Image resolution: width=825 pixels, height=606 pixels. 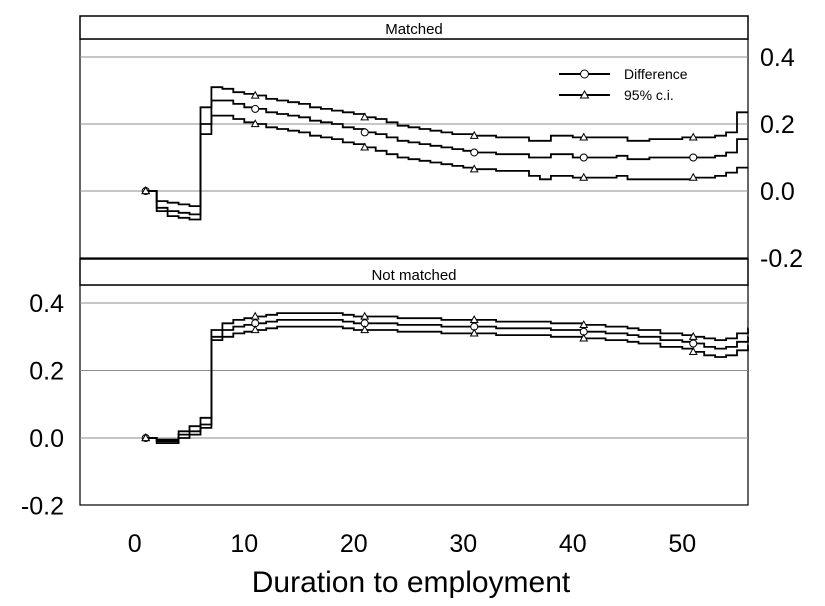 What do you see at coordinates (584, 94) in the screenshot?
I see `legend-marker-triangle` at bounding box center [584, 94].